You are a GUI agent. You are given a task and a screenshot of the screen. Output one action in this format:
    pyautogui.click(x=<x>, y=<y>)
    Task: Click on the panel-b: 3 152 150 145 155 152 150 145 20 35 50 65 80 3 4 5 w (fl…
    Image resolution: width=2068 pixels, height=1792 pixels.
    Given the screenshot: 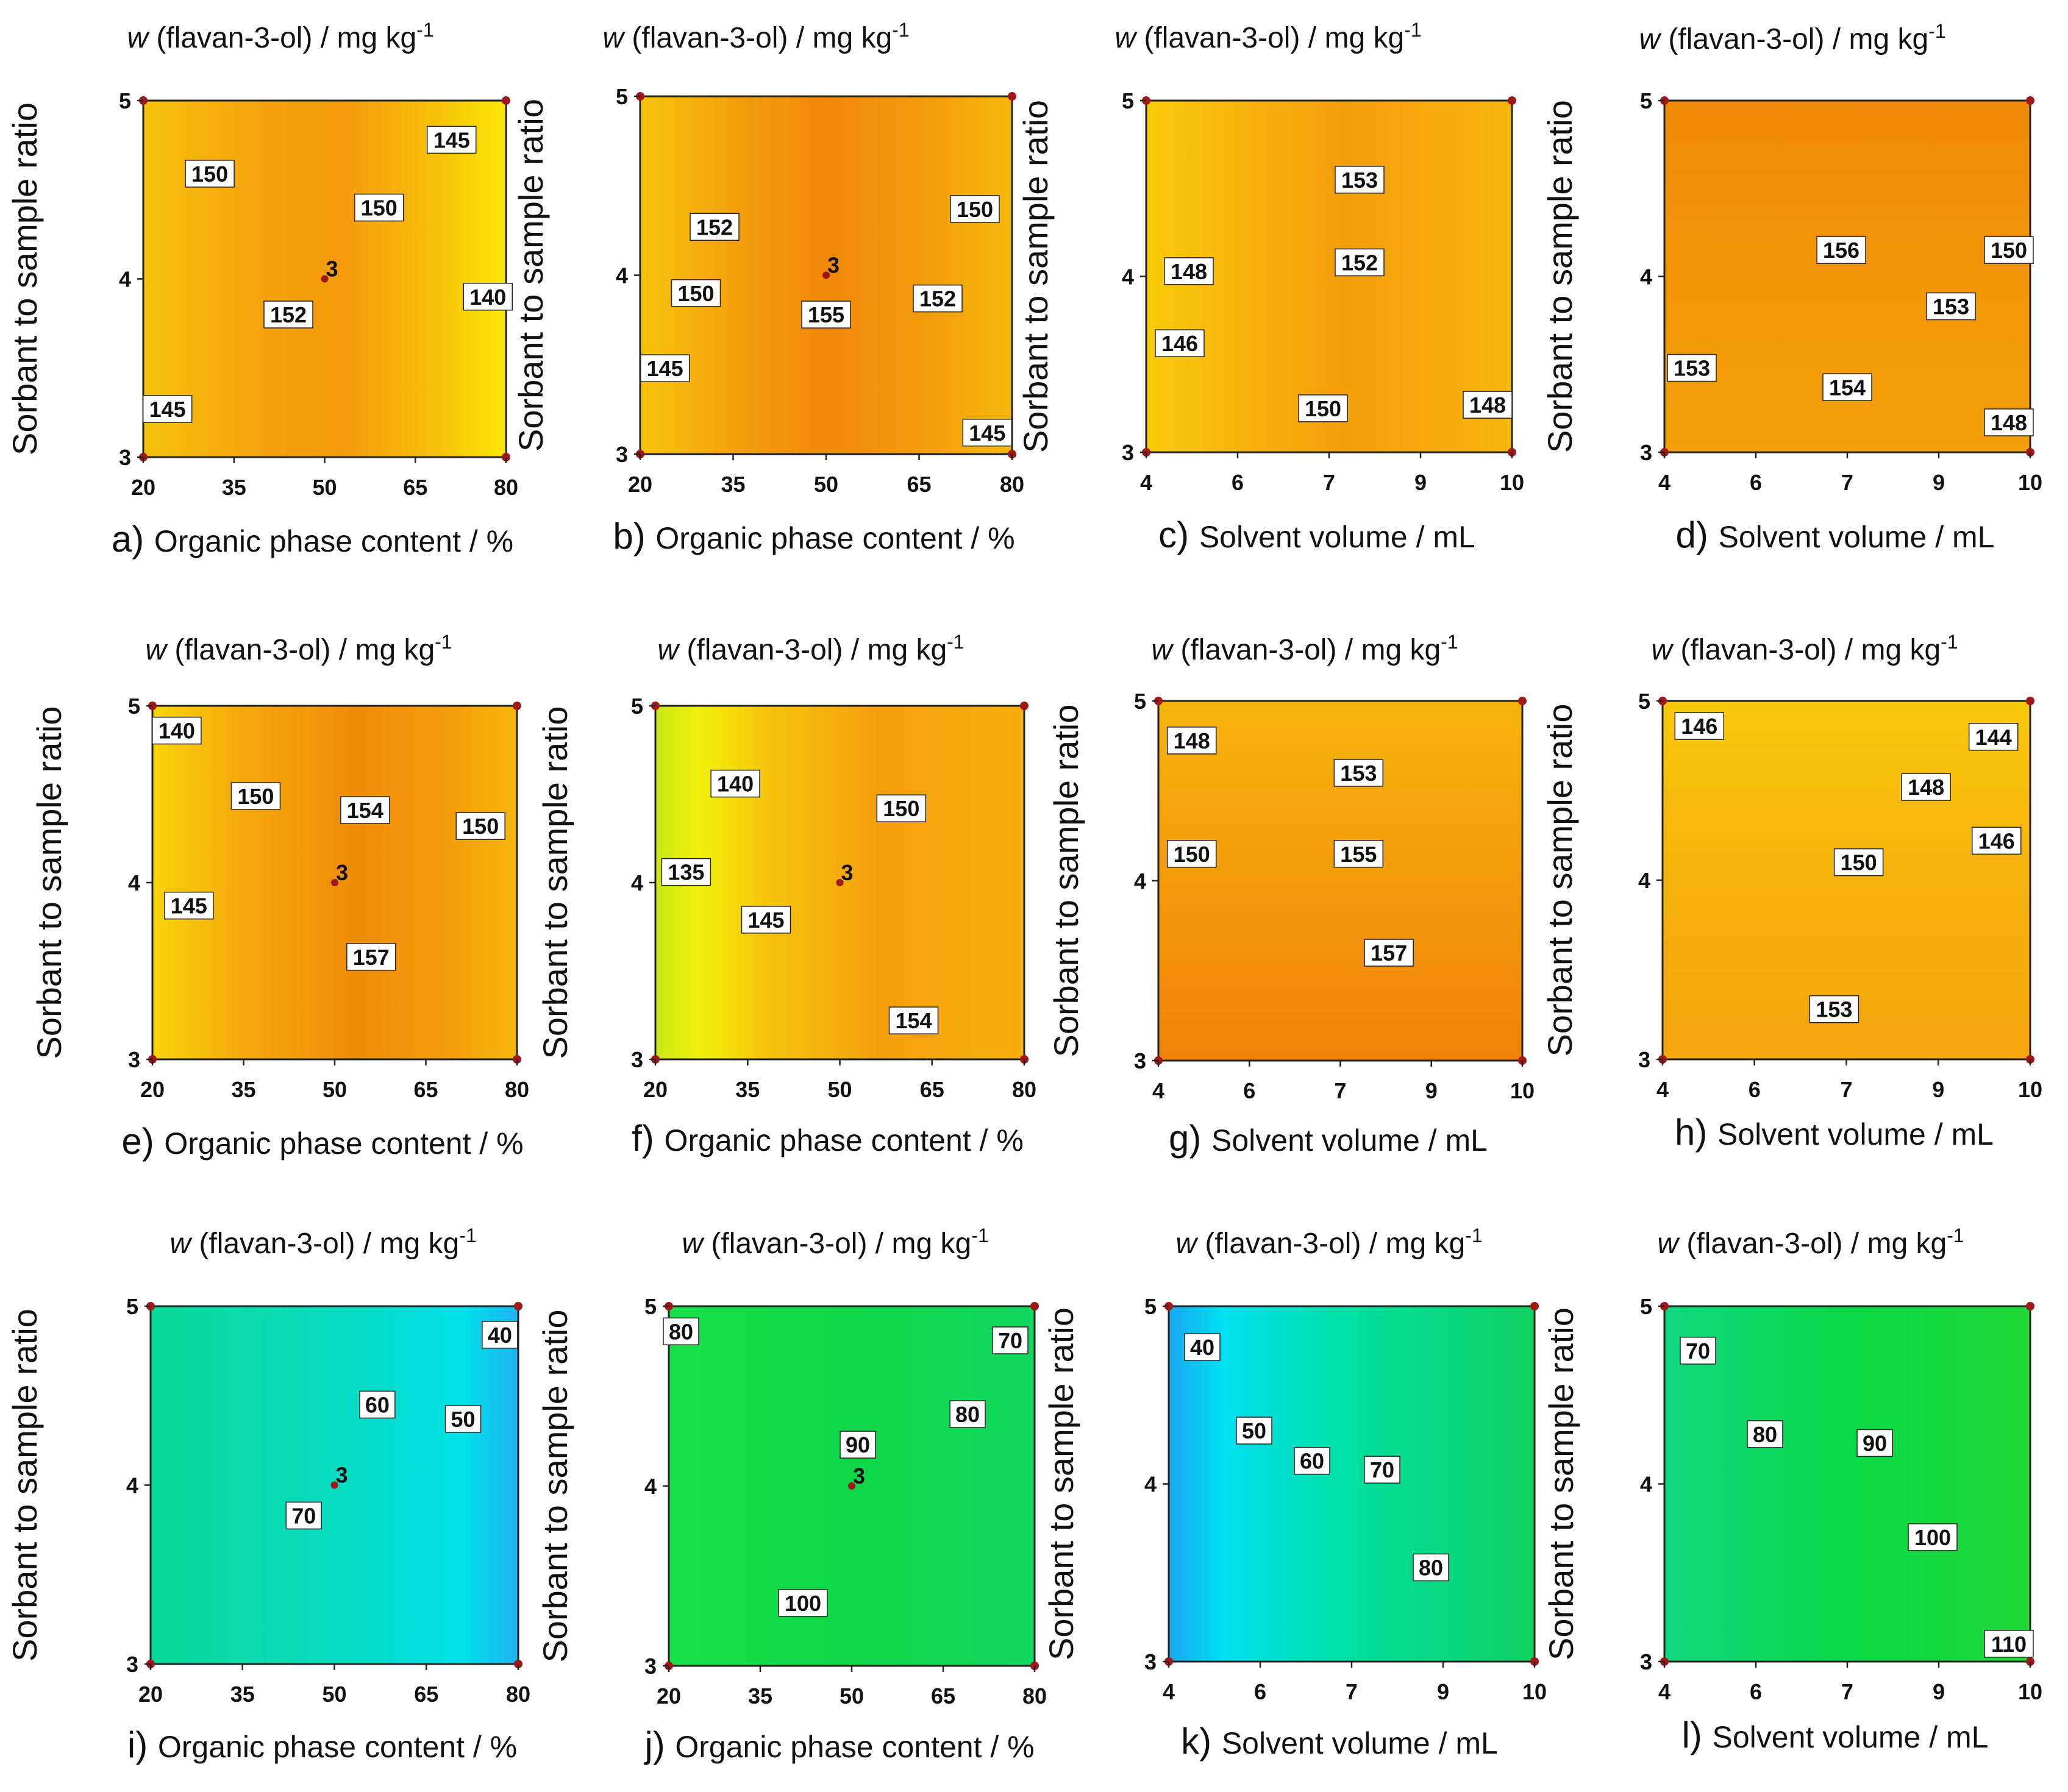 What is the action you would take?
    pyautogui.click(x=768, y=287)
    